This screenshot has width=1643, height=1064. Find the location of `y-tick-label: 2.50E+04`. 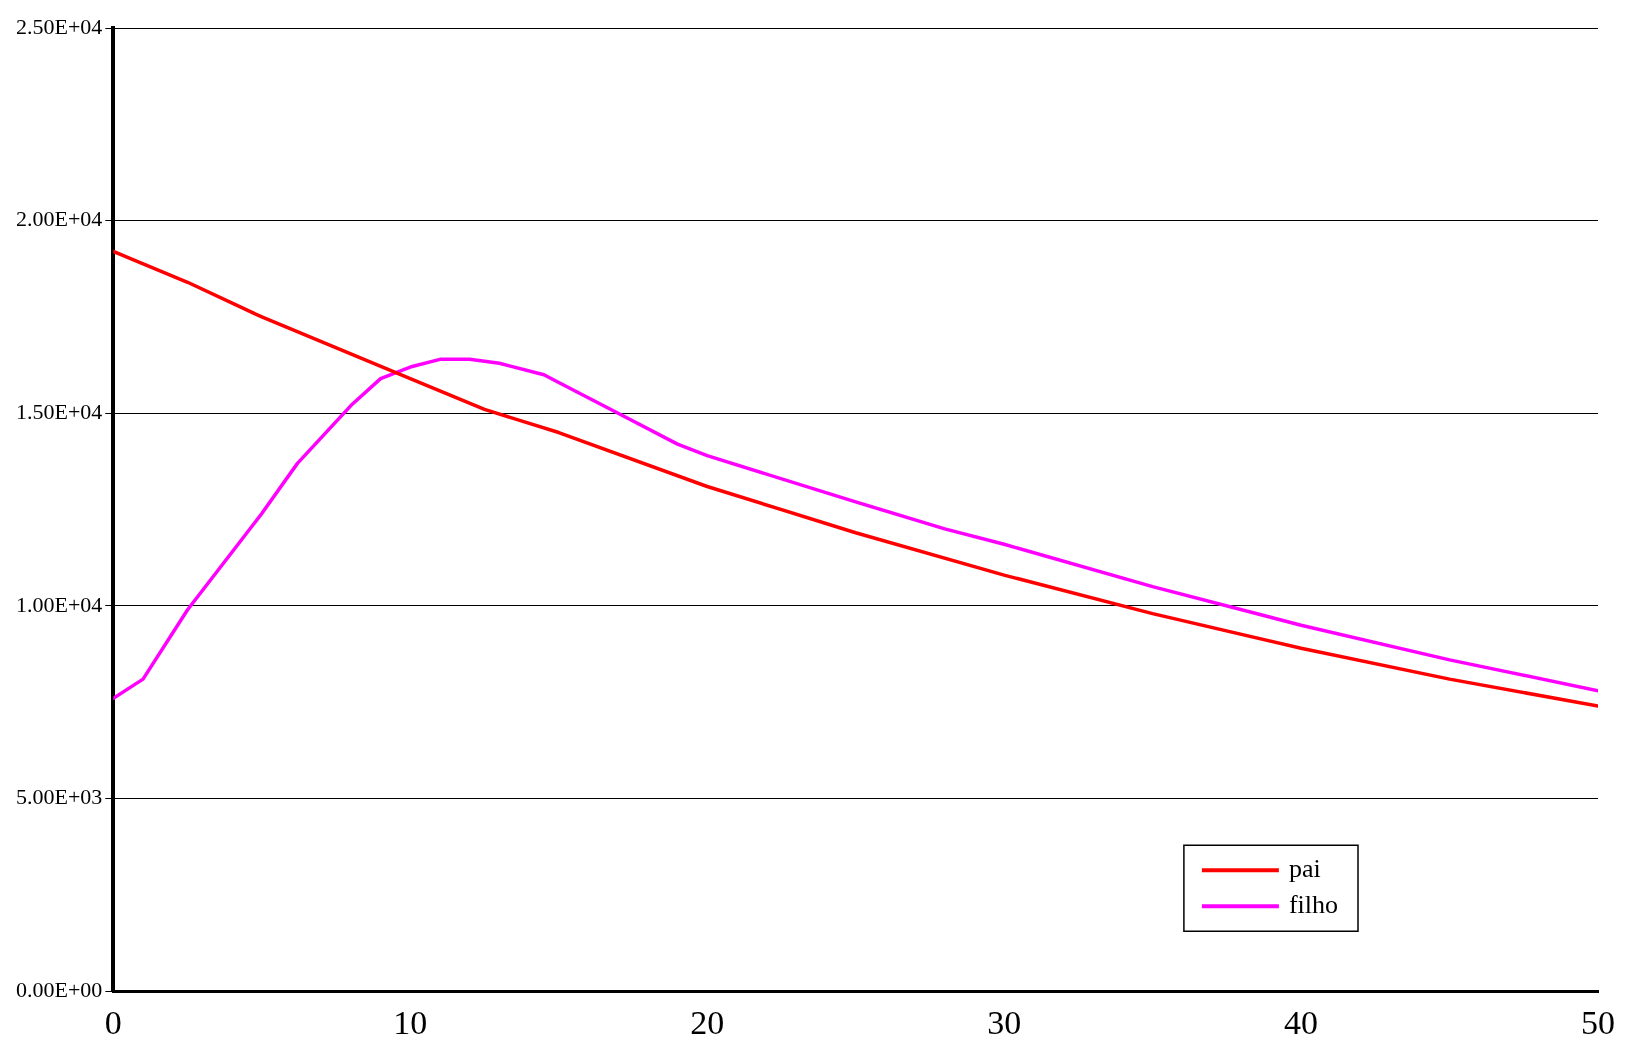

y-tick-label: 2.50E+04 is located at coordinates (59, 26).